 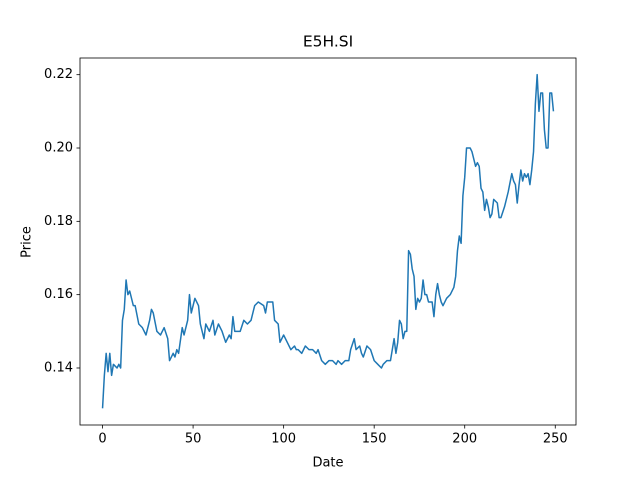 I want to click on y-tick-label: 0.14, so click(x=58, y=367).